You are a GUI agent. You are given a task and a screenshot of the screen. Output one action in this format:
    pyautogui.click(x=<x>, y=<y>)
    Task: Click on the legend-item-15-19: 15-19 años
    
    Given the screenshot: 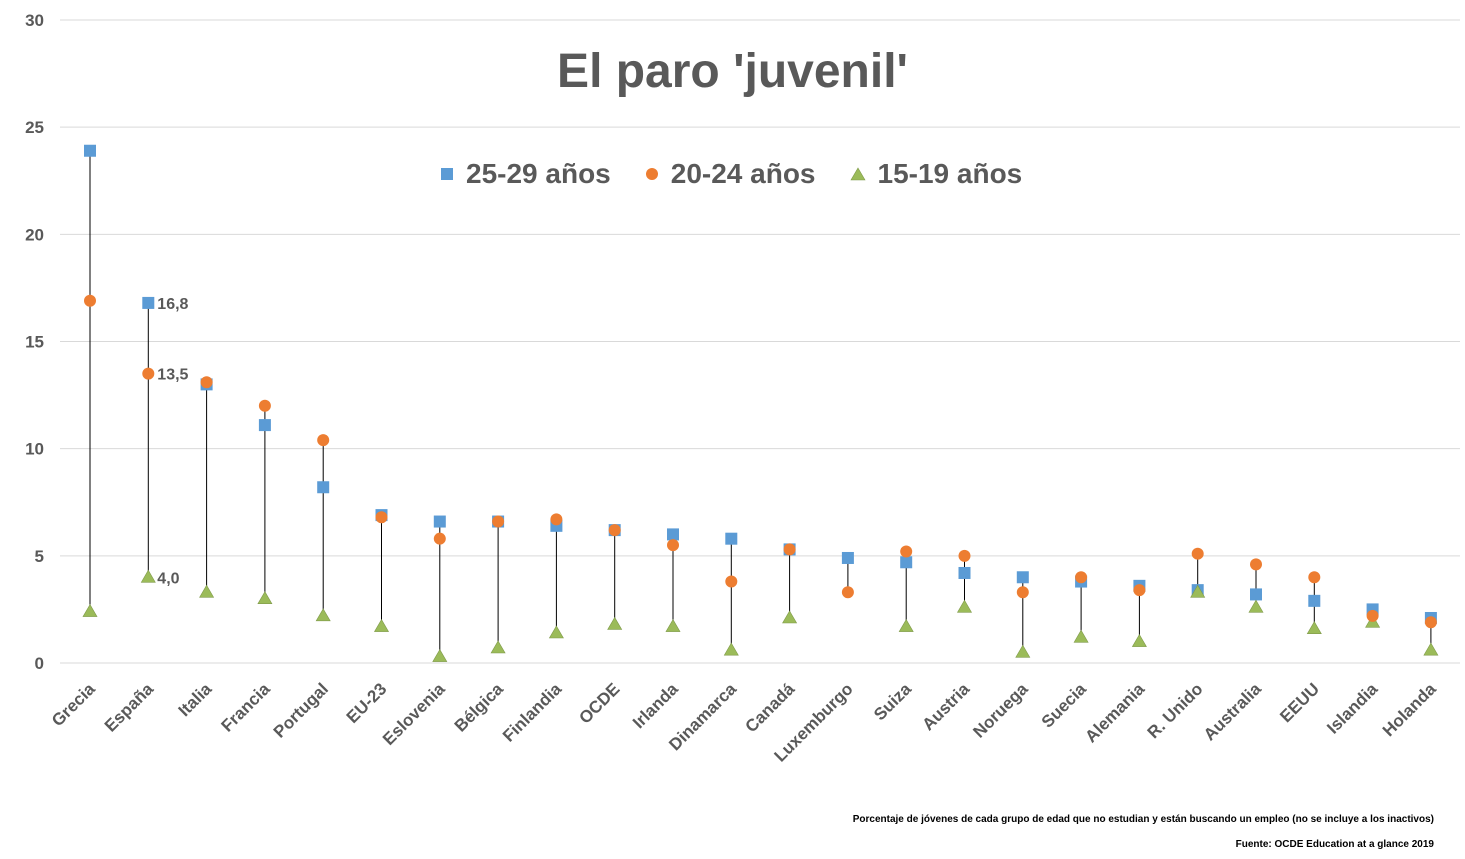 What is the action you would take?
    pyautogui.click(x=936, y=174)
    